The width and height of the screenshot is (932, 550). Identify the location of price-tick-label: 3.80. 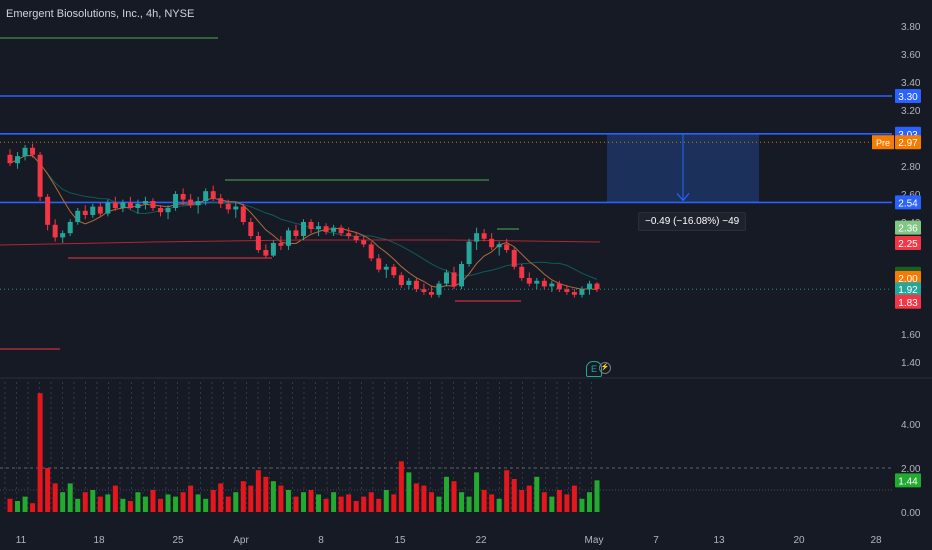
(911, 27).